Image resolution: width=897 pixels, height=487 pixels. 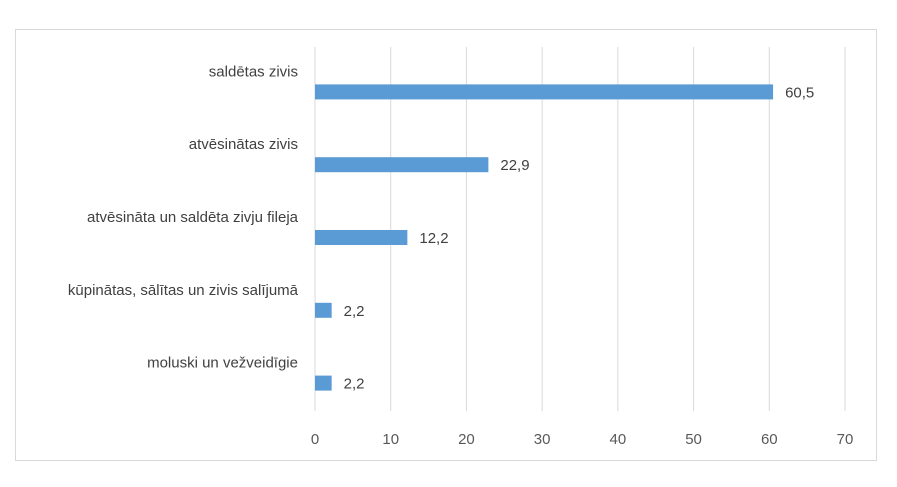 What do you see at coordinates (799, 92) in the screenshot?
I see `data-label: 60,5` at bounding box center [799, 92].